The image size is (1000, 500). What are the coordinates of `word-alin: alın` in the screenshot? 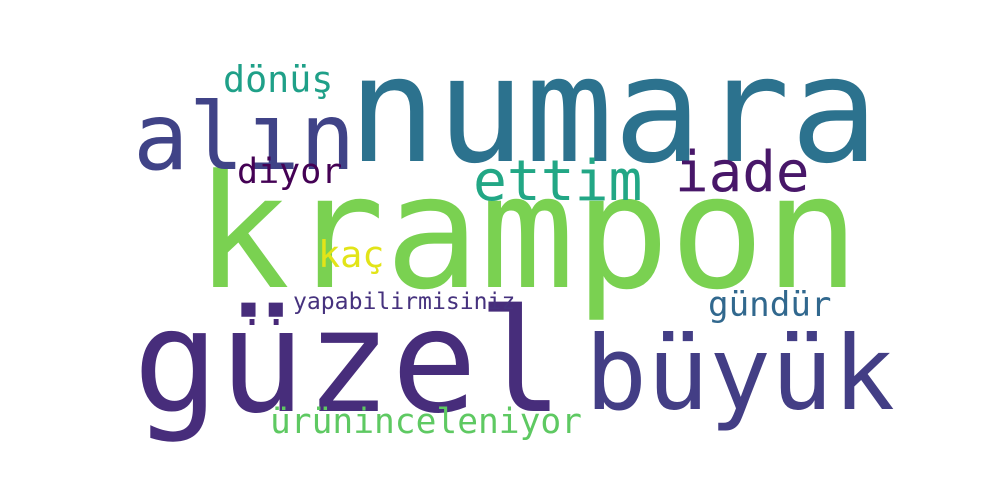 It's located at (244, 137).